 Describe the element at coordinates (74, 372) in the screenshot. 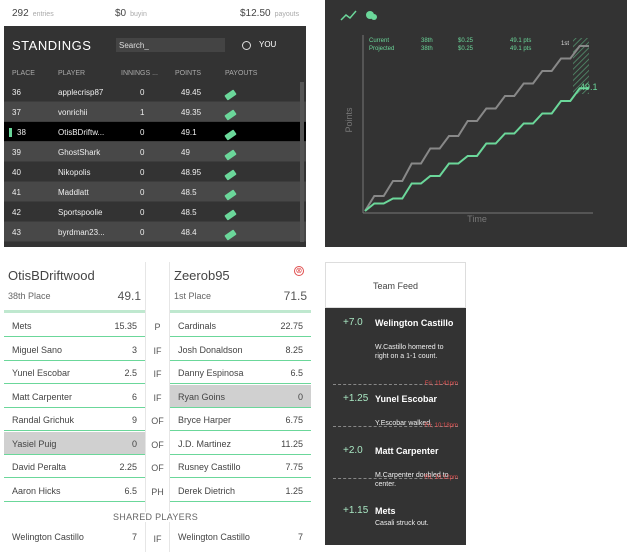

I see `player-row: Yunel Escobar 2.5` at that location.